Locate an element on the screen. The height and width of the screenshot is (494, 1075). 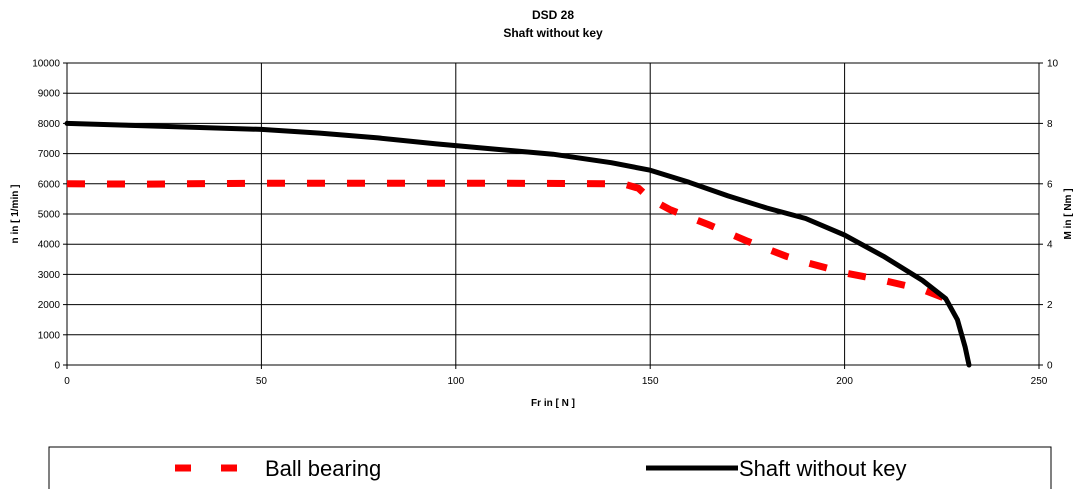
y2-tick-label: 6 is located at coordinates (1050, 184).